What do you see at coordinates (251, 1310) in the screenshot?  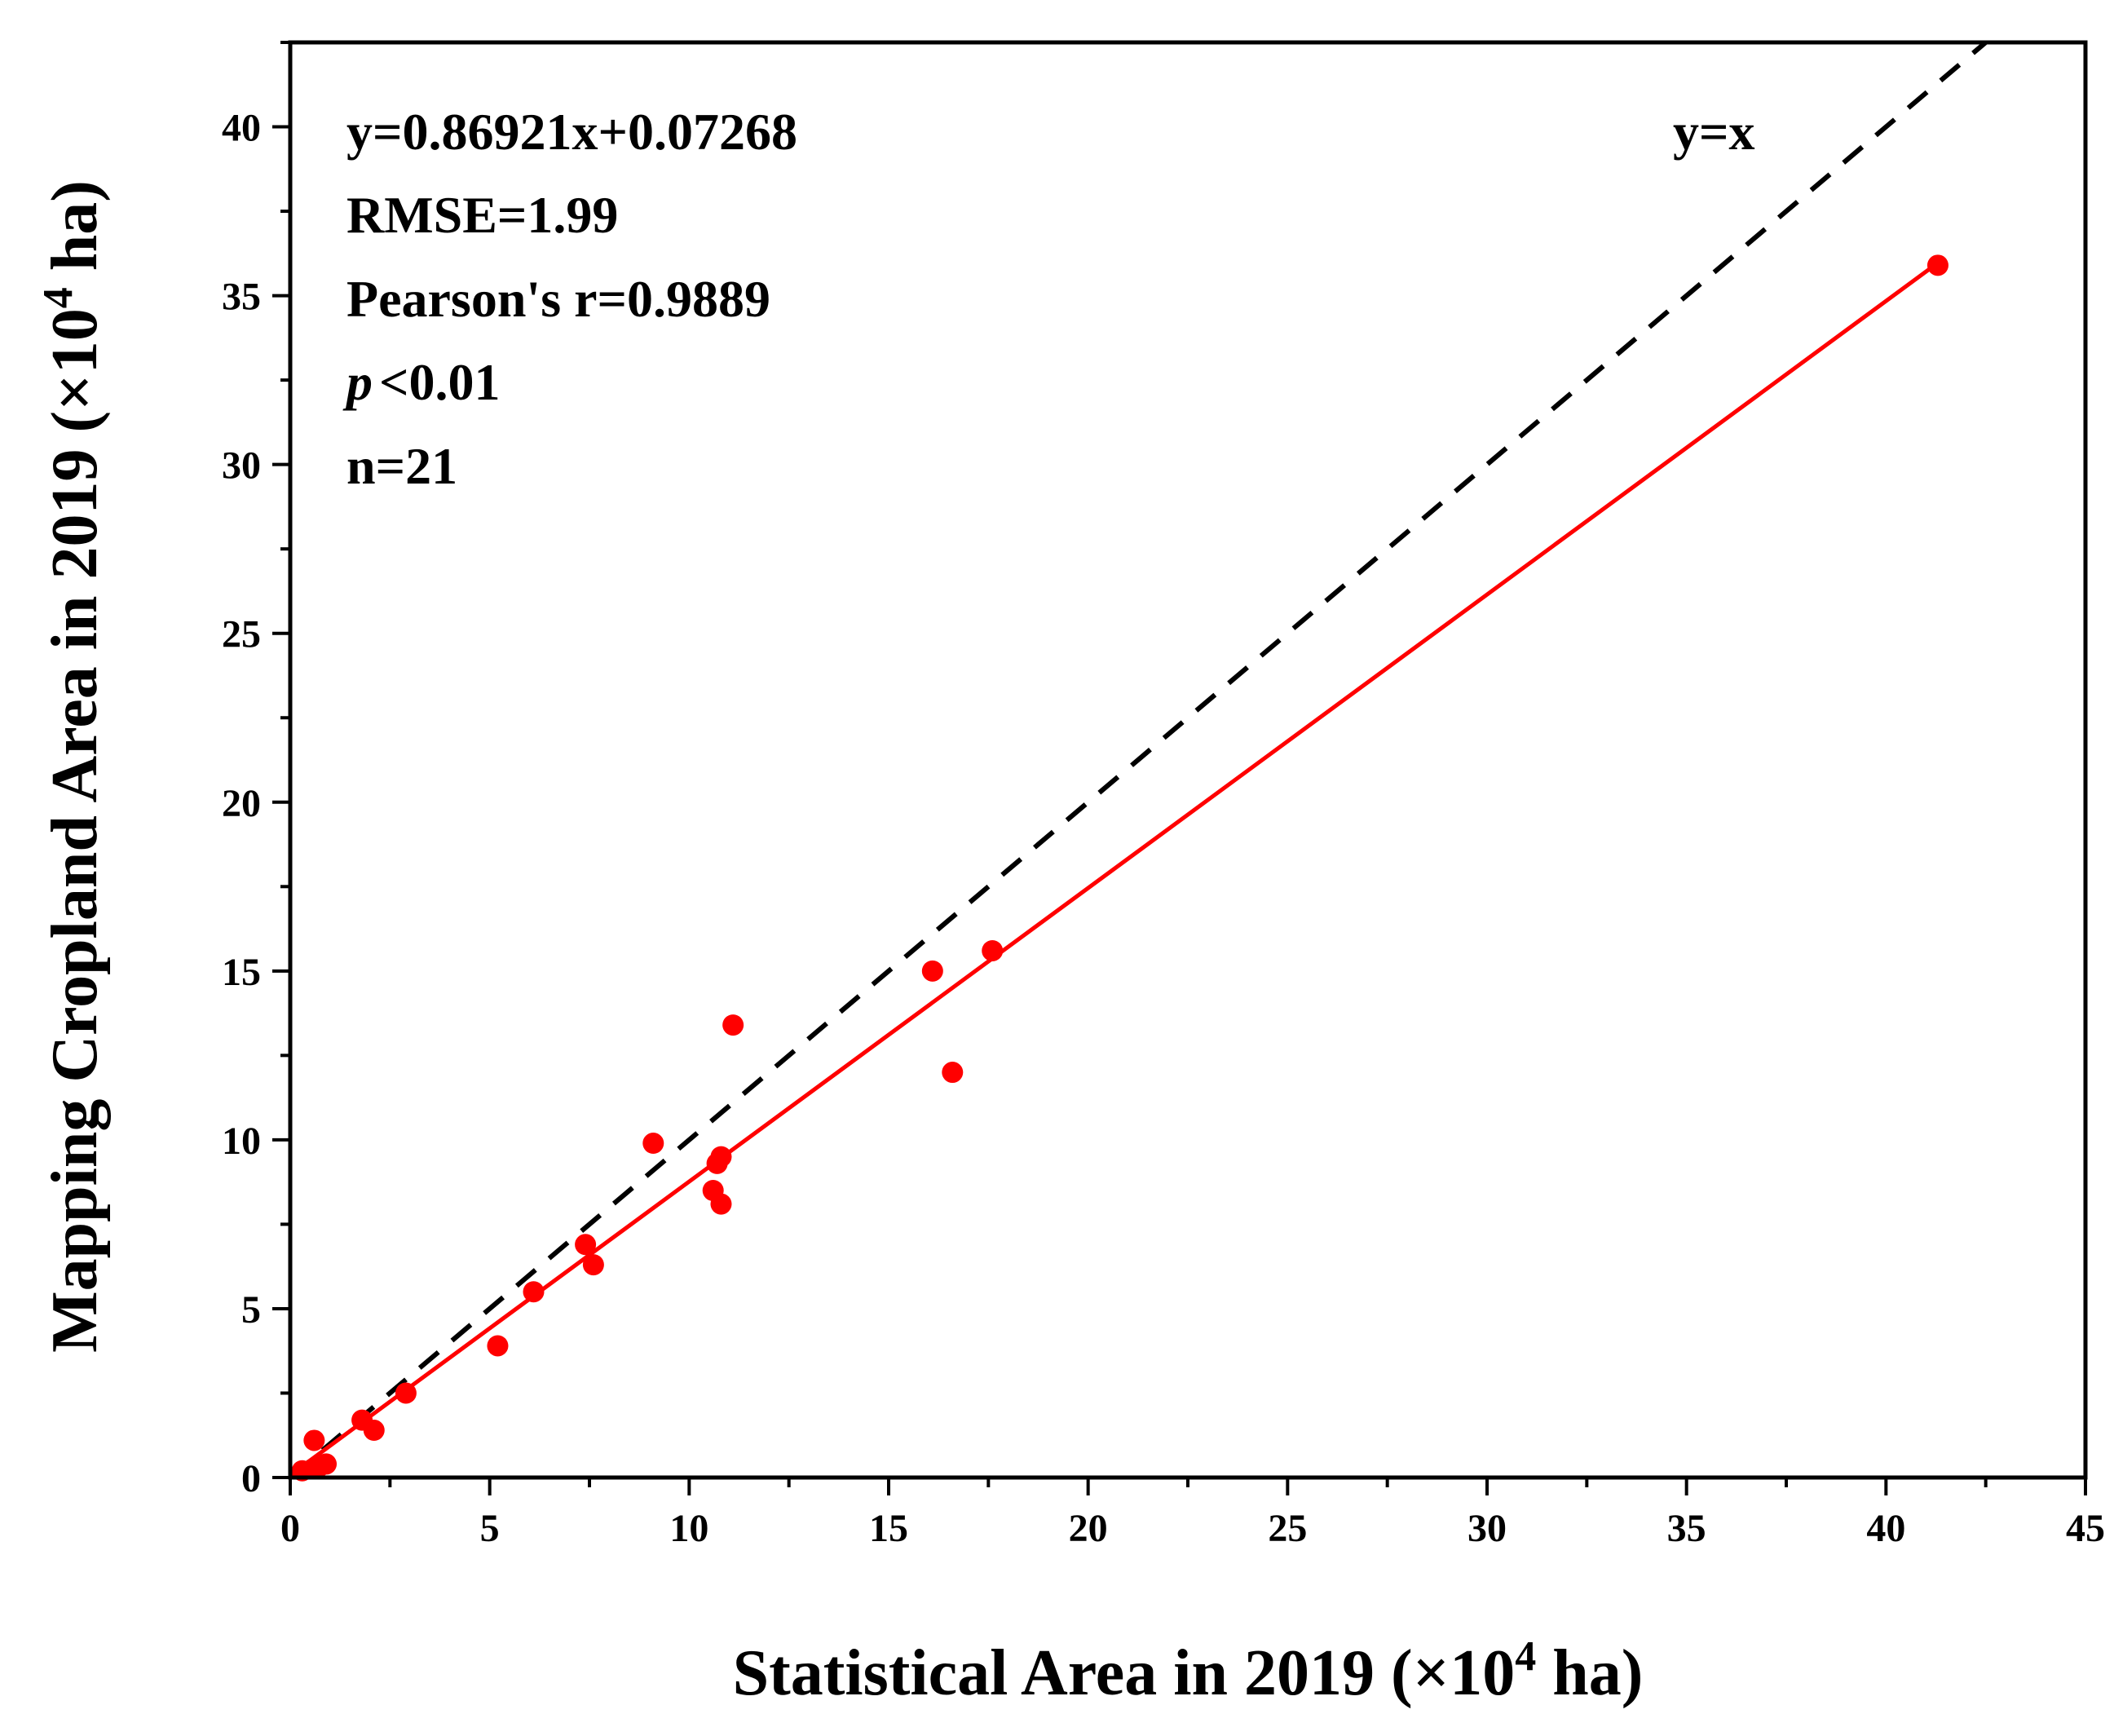 I see `y-tick-label: 5` at bounding box center [251, 1310].